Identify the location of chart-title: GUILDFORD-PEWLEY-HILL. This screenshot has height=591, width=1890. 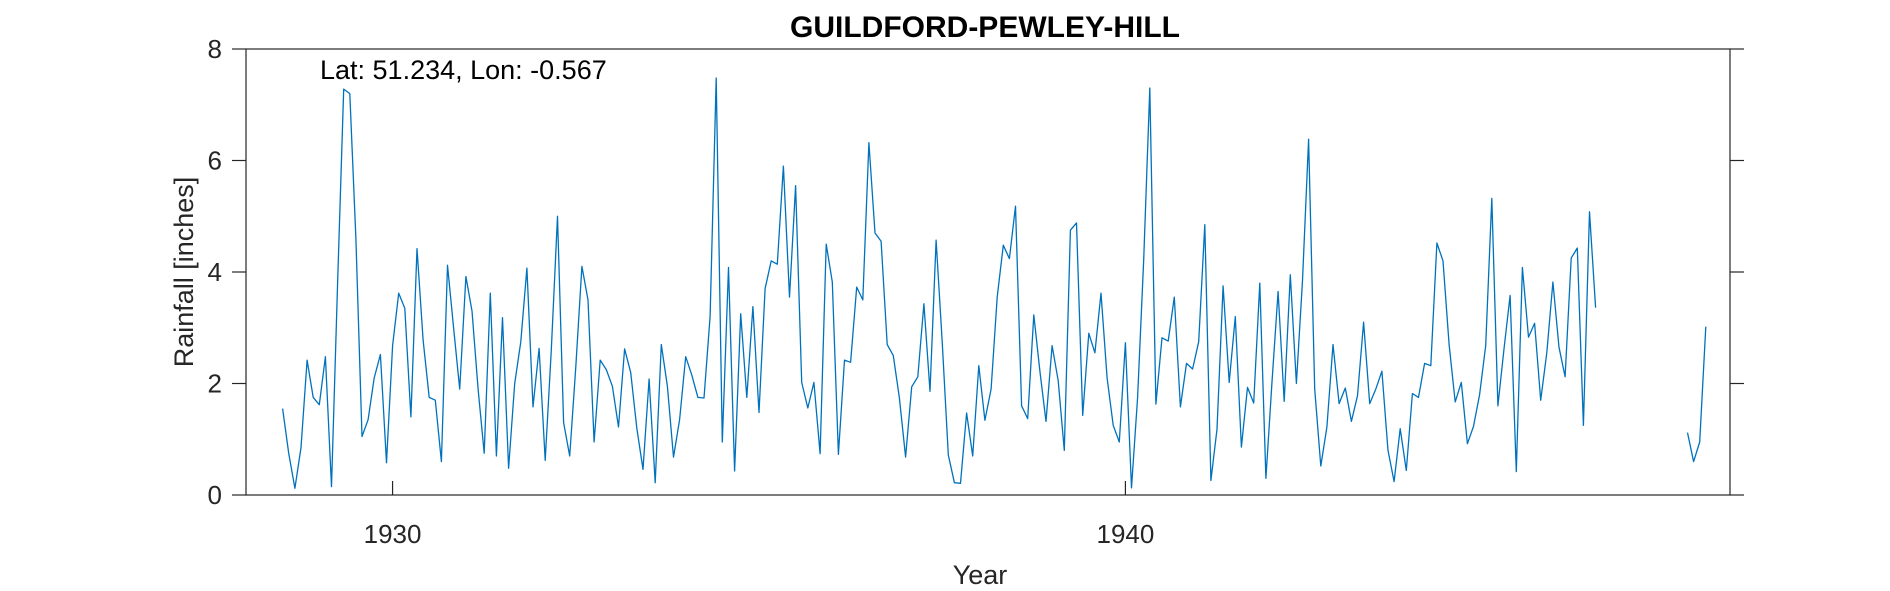
(985, 27).